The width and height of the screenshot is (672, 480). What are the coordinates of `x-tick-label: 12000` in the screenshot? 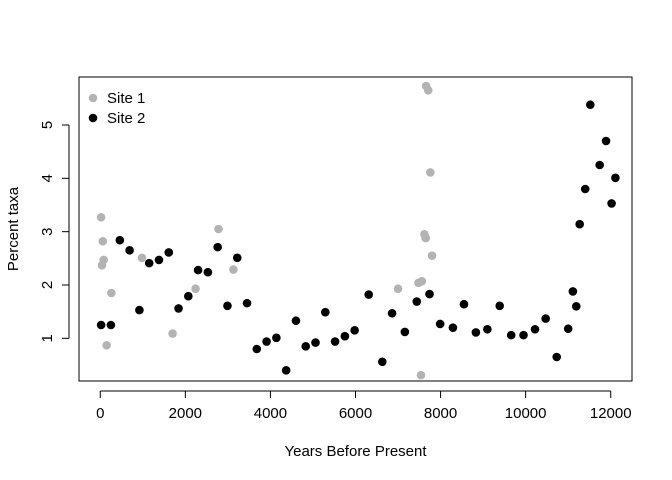 It's located at (611, 413).